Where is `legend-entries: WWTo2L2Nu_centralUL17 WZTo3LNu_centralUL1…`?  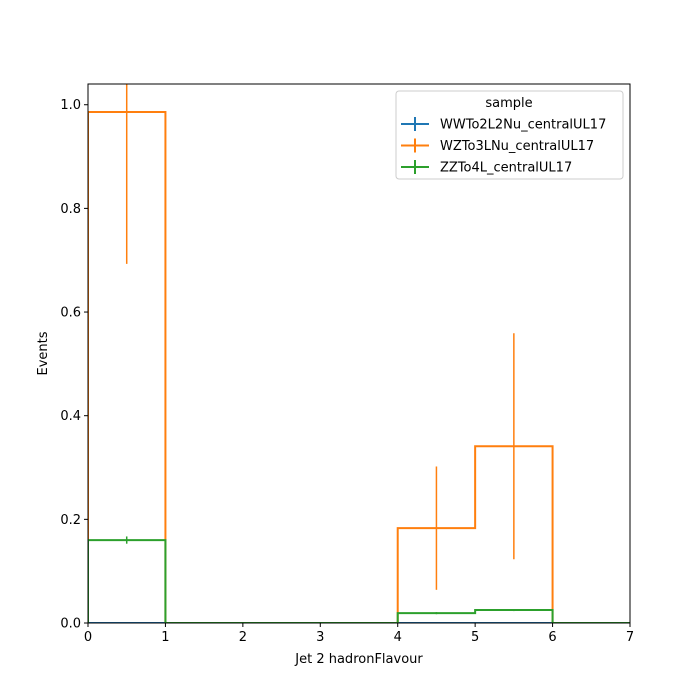 legend-entries: WWTo2L2Nu_centralUL17 WZTo3LNu_centralUL1… is located at coordinates (503, 146).